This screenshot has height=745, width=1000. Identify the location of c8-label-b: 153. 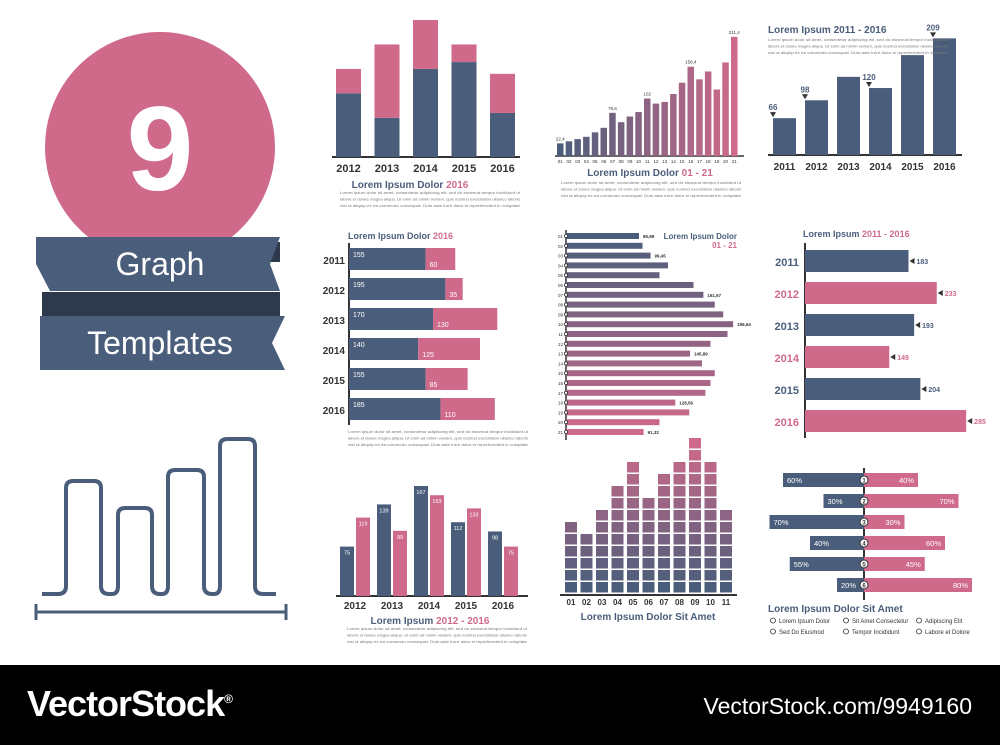
(436, 502).